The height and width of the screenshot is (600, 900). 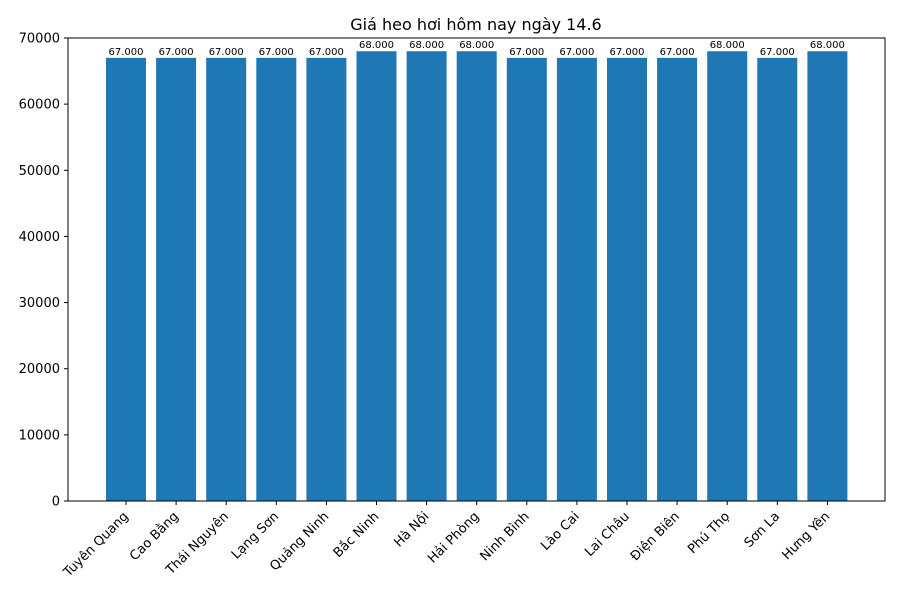 I want to click on y-tick-label: 70000, so click(x=39, y=39).